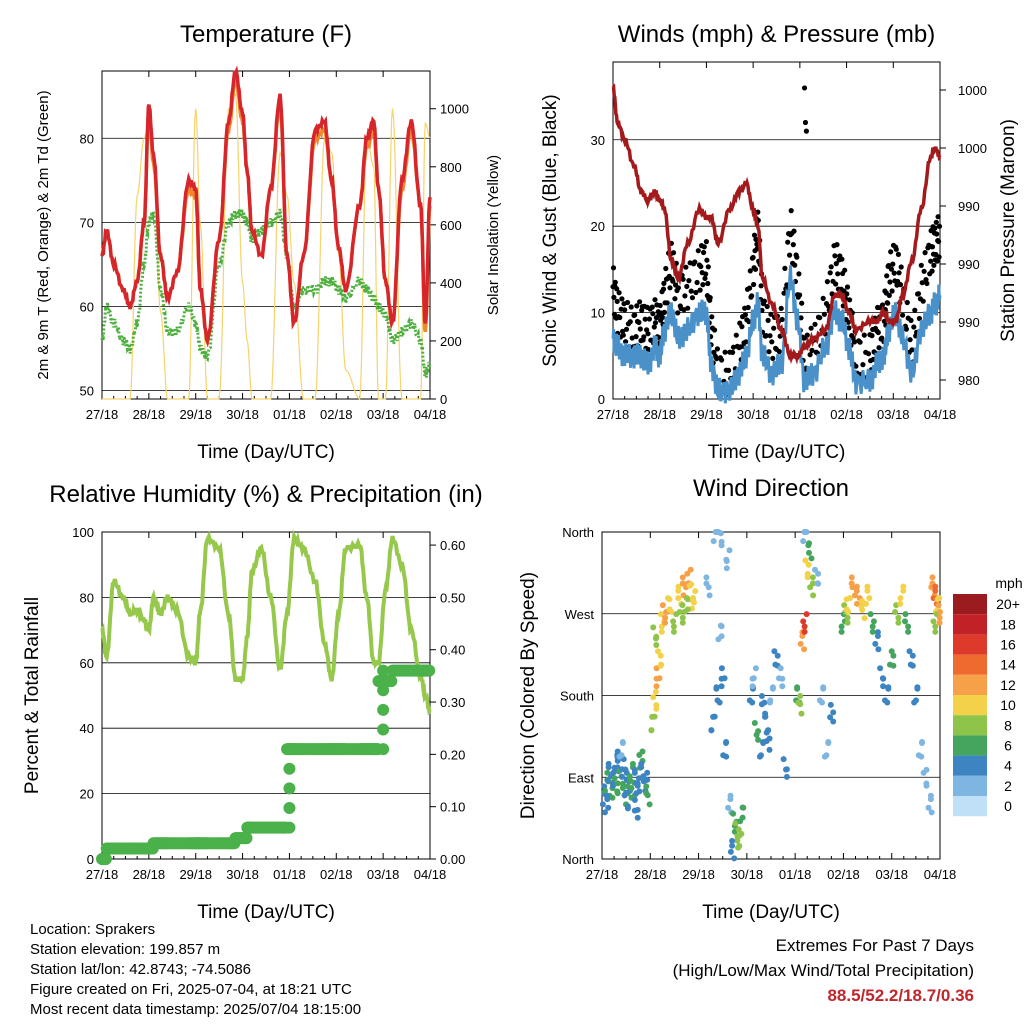  I want to click on legend-label: 6, so click(1008, 746).